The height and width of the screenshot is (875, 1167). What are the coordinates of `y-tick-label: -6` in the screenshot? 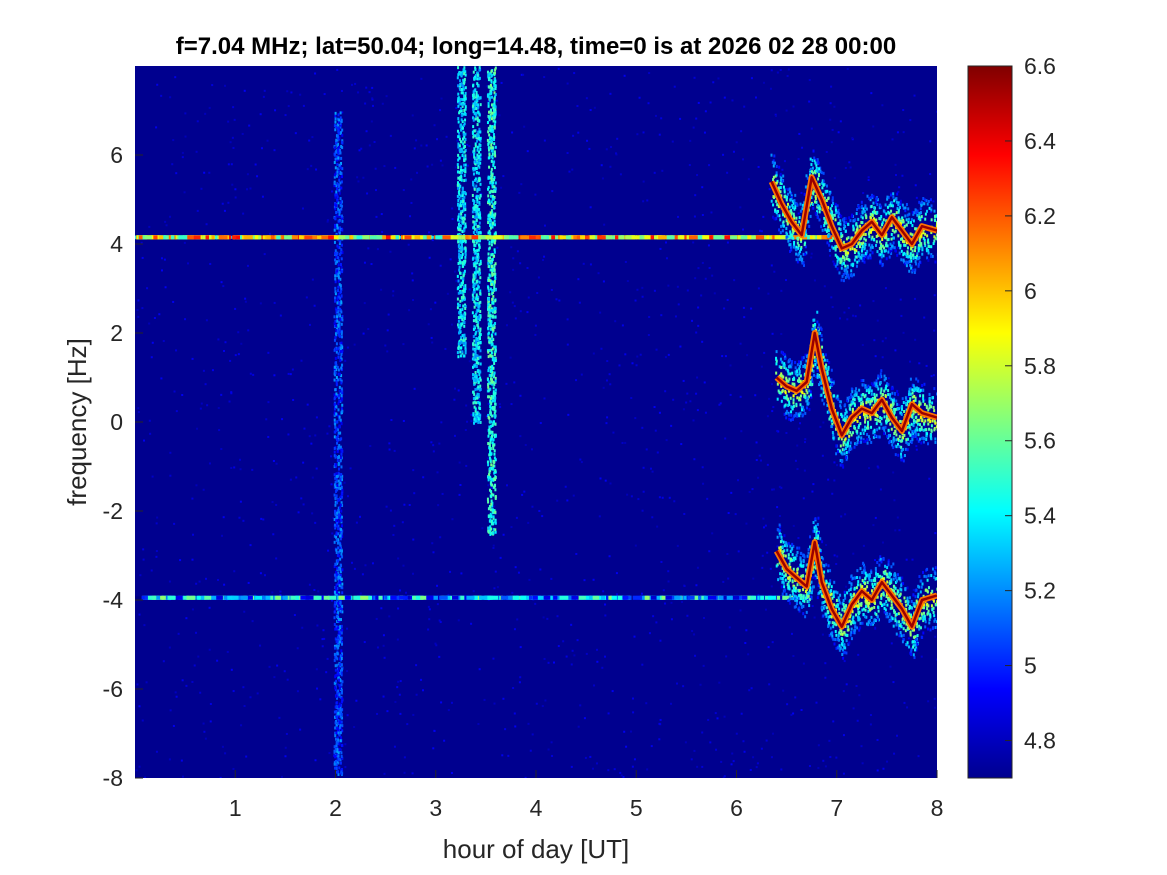 It's located at (113, 689).